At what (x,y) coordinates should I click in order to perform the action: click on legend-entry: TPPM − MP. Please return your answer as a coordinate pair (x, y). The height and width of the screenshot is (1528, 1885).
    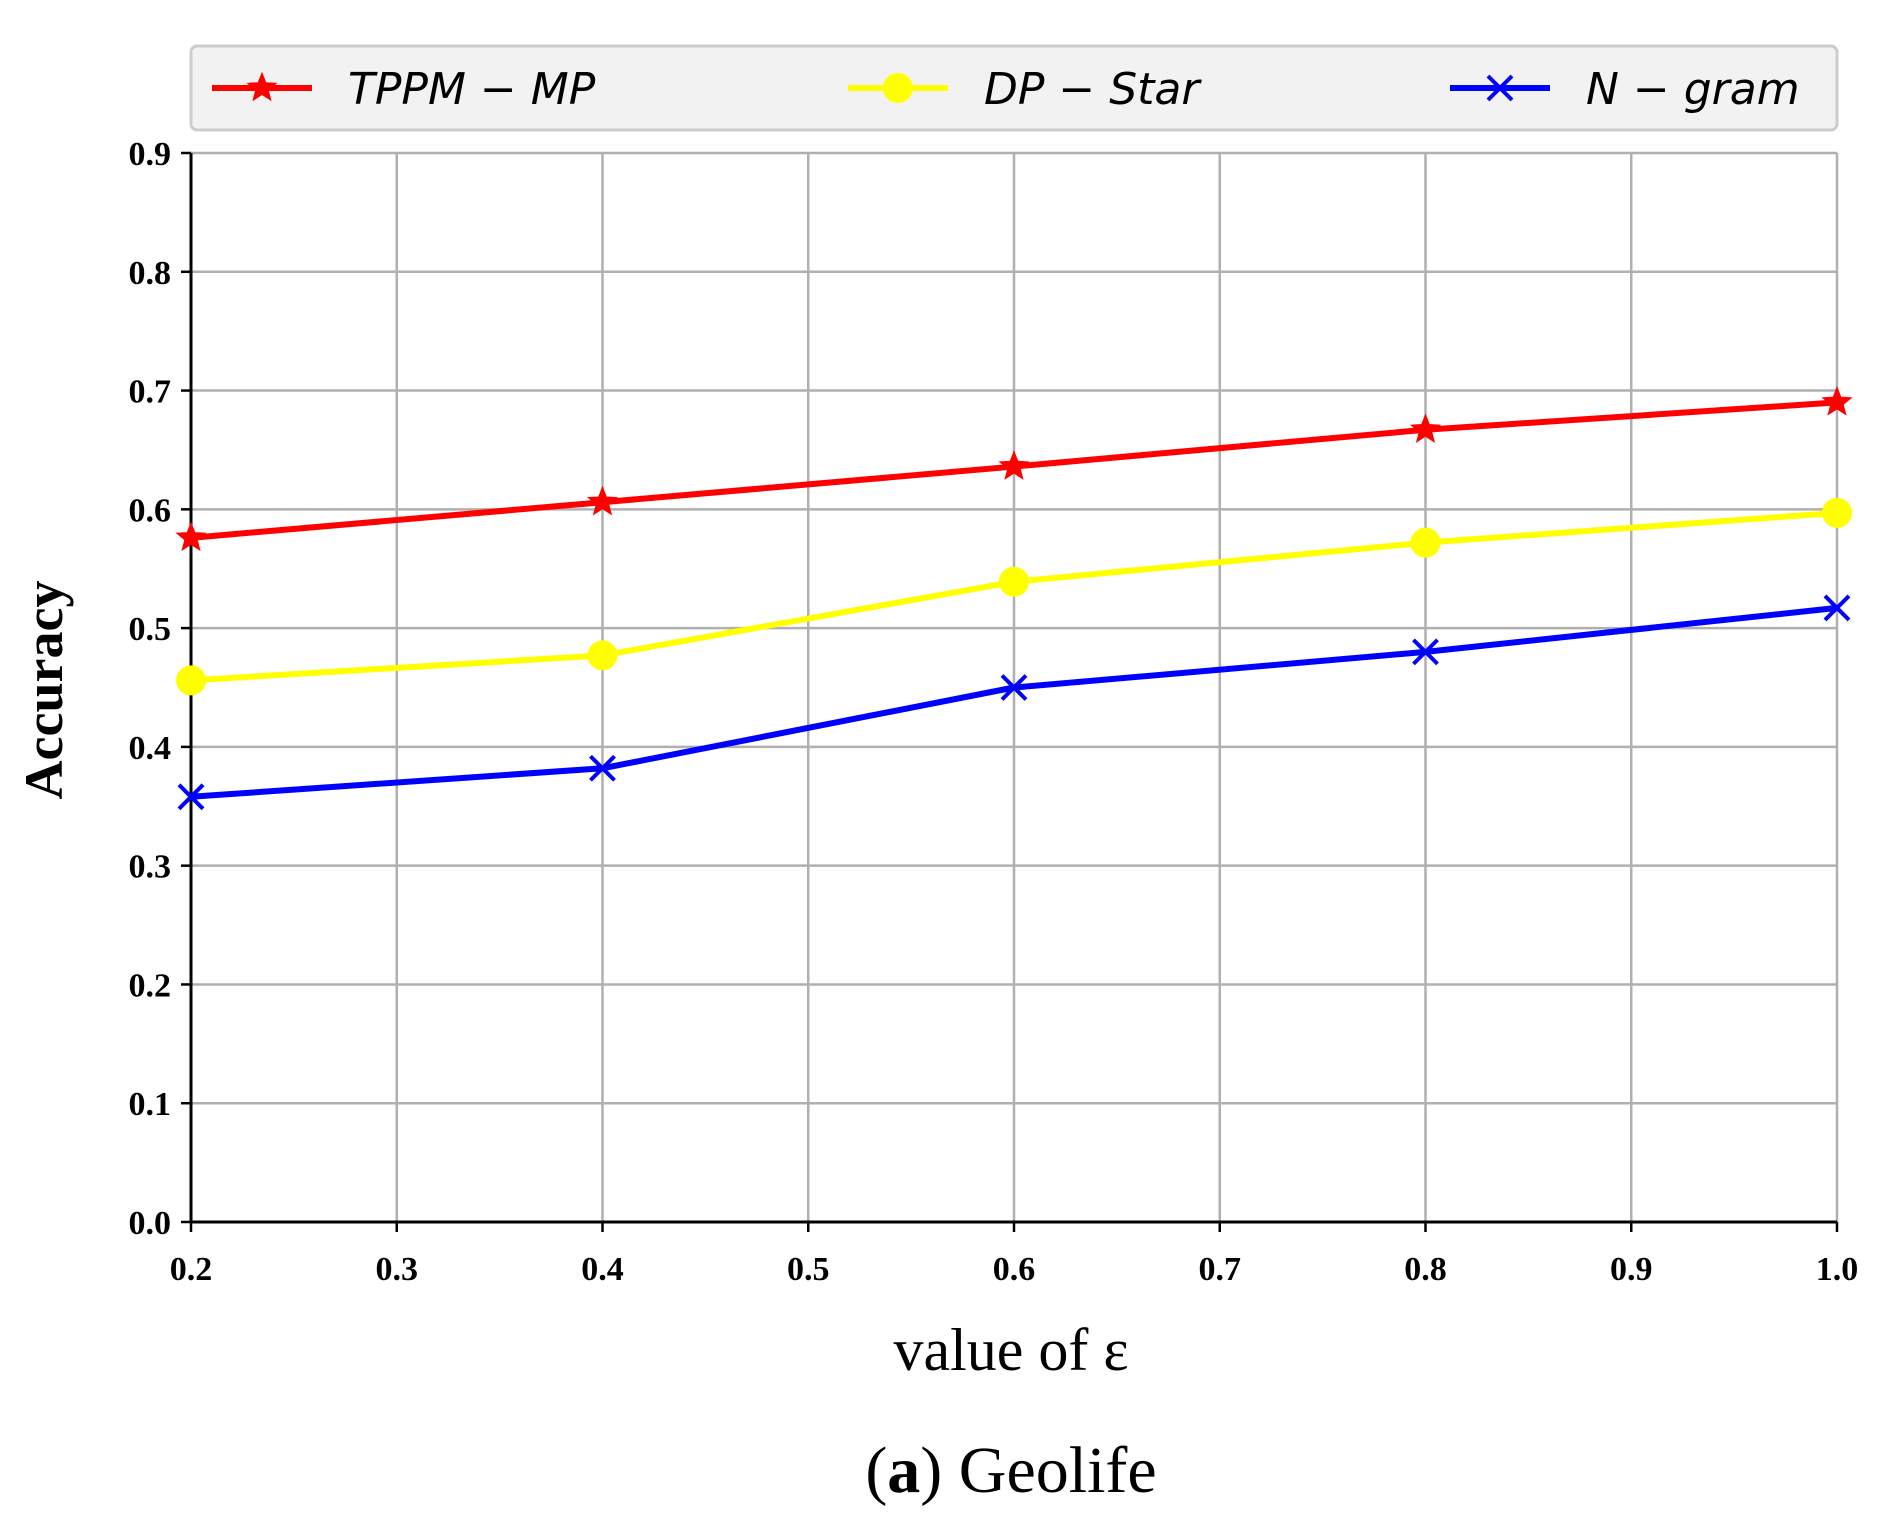
    Looking at the image, I should click on (404, 89).